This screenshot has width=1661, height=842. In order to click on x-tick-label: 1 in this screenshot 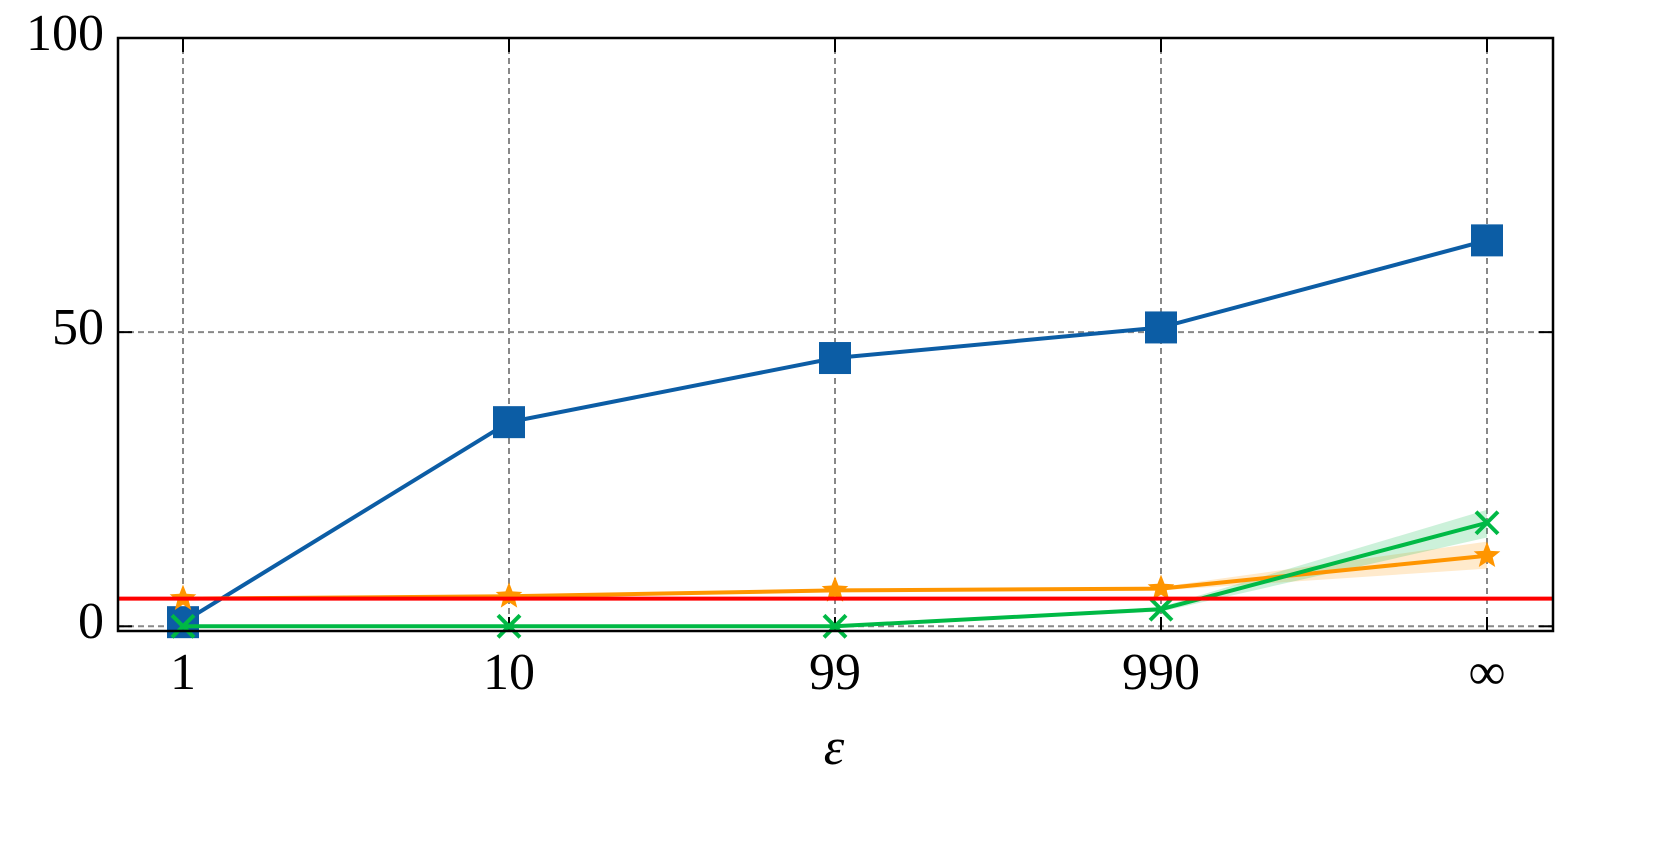, I will do `click(183, 672)`.